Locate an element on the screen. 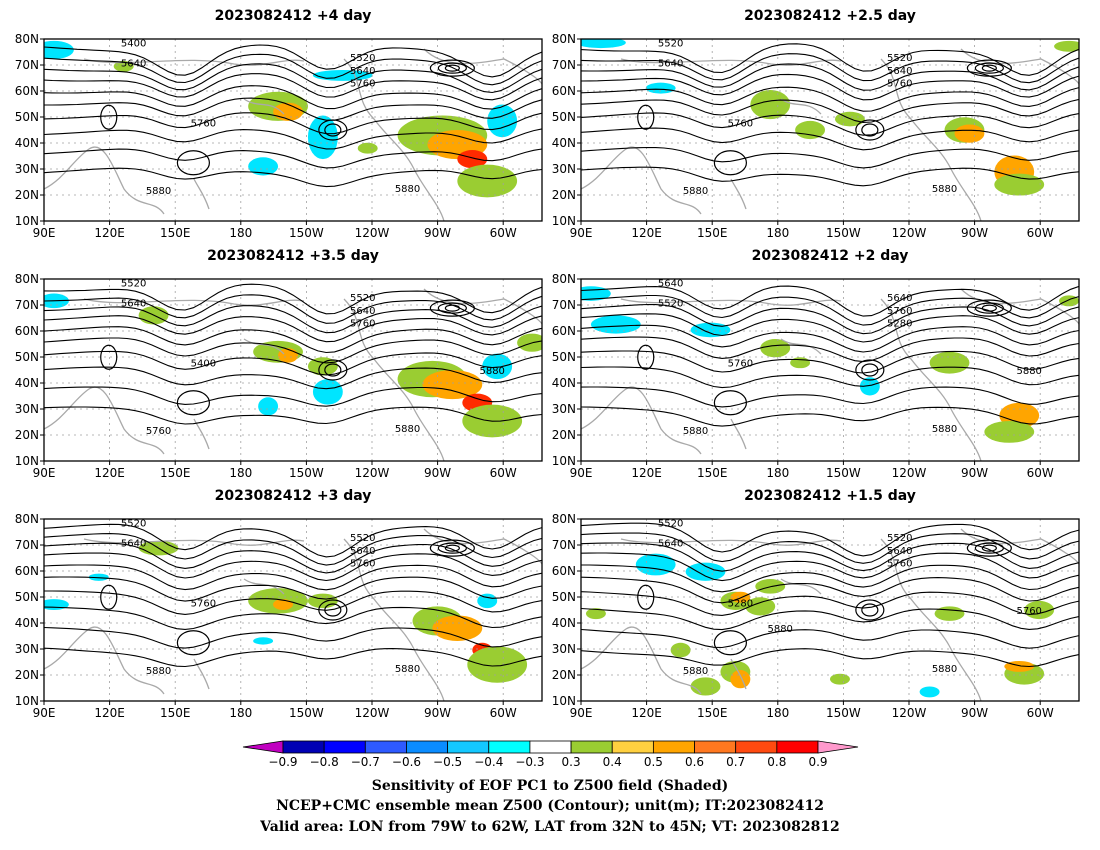 The width and height of the screenshot is (1100, 850). colorbar-min-arrow is located at coordinates (263, 747).